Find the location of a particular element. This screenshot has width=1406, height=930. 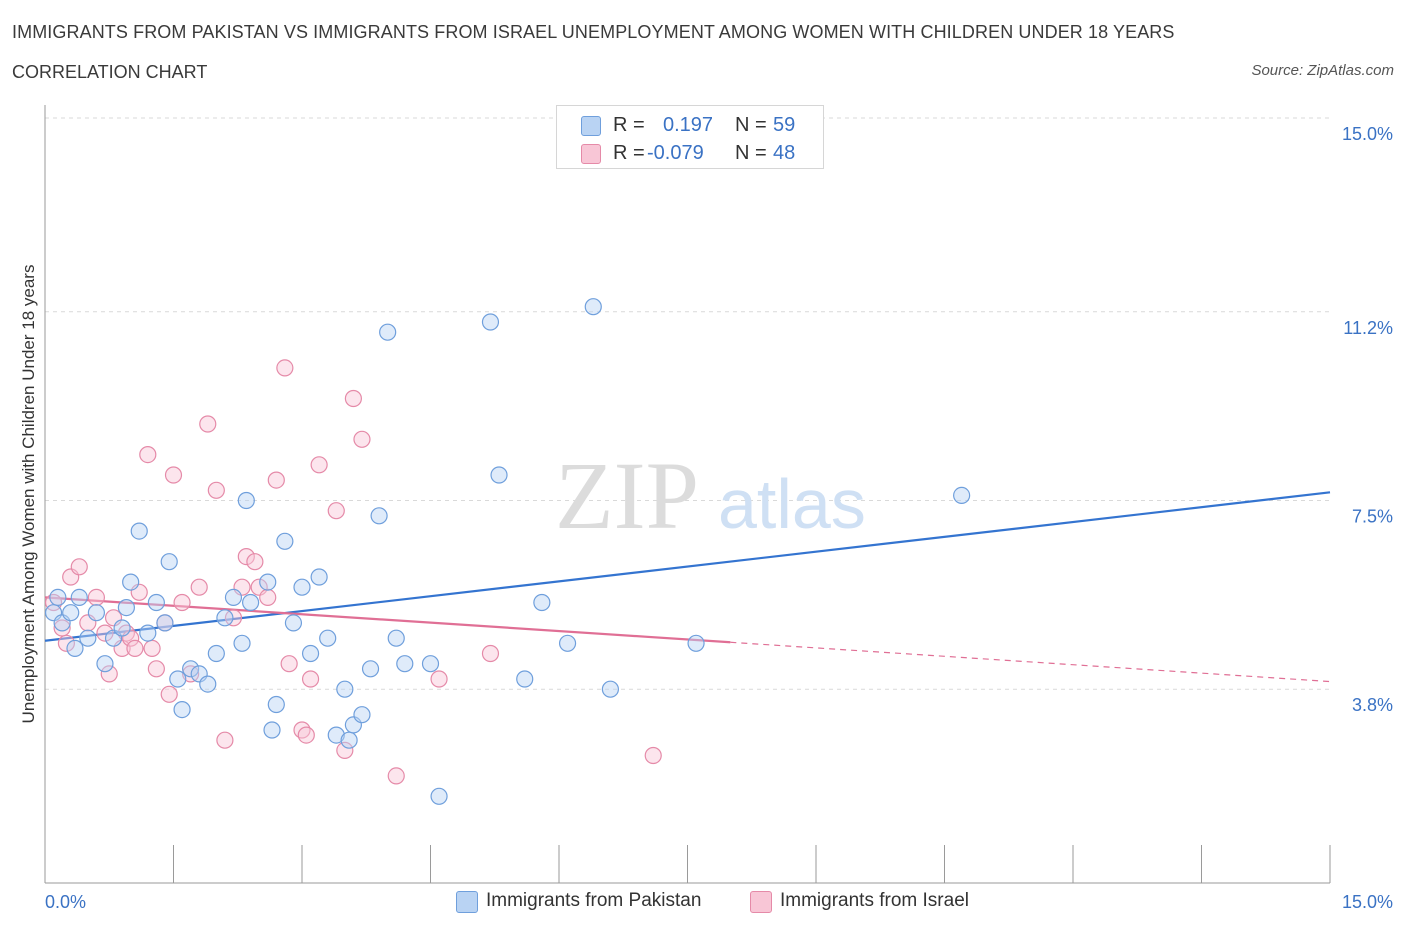

y-tick-label: 15.0% is located at coordinates (1367, 134).